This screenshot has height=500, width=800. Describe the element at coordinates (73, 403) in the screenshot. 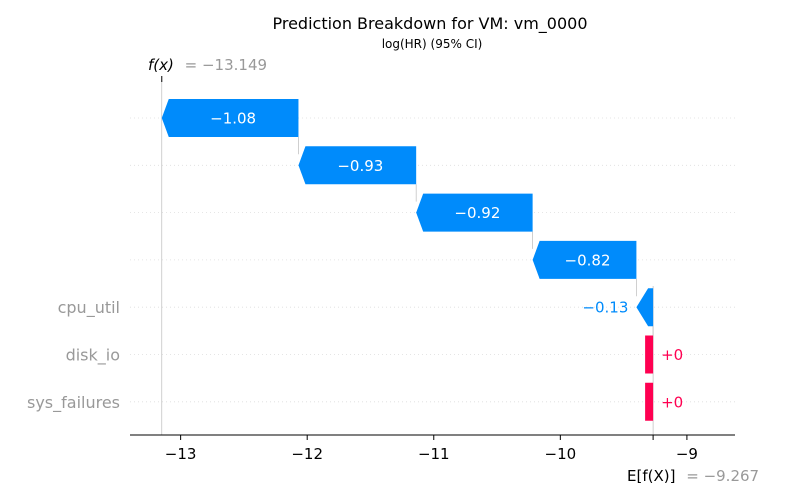

I see `feature-label: sys_failures` at that location.